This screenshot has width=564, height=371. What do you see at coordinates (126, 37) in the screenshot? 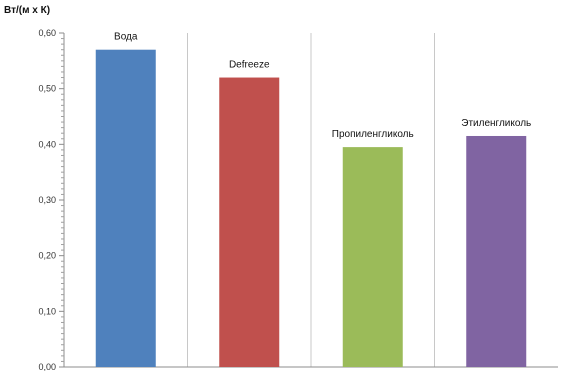
I see `bar-label-1: Вода` at bounding box center [126, 37].